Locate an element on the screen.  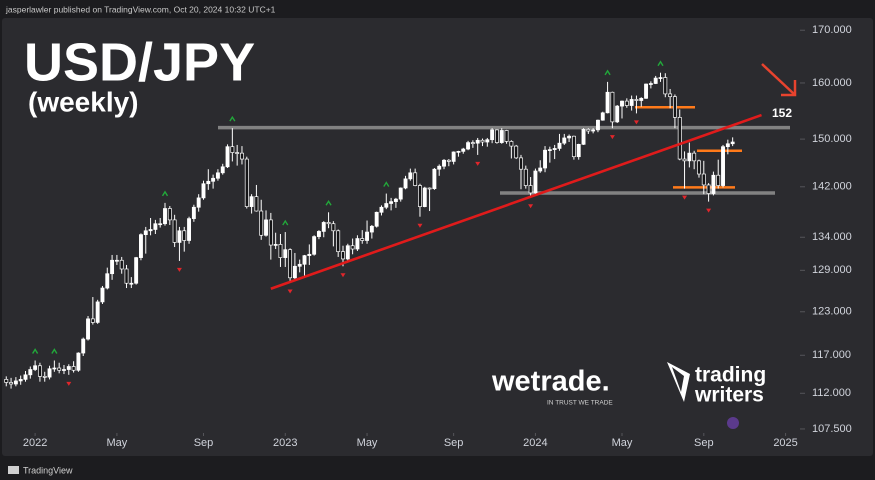
brand-icon is located at coordinates (678, 382).